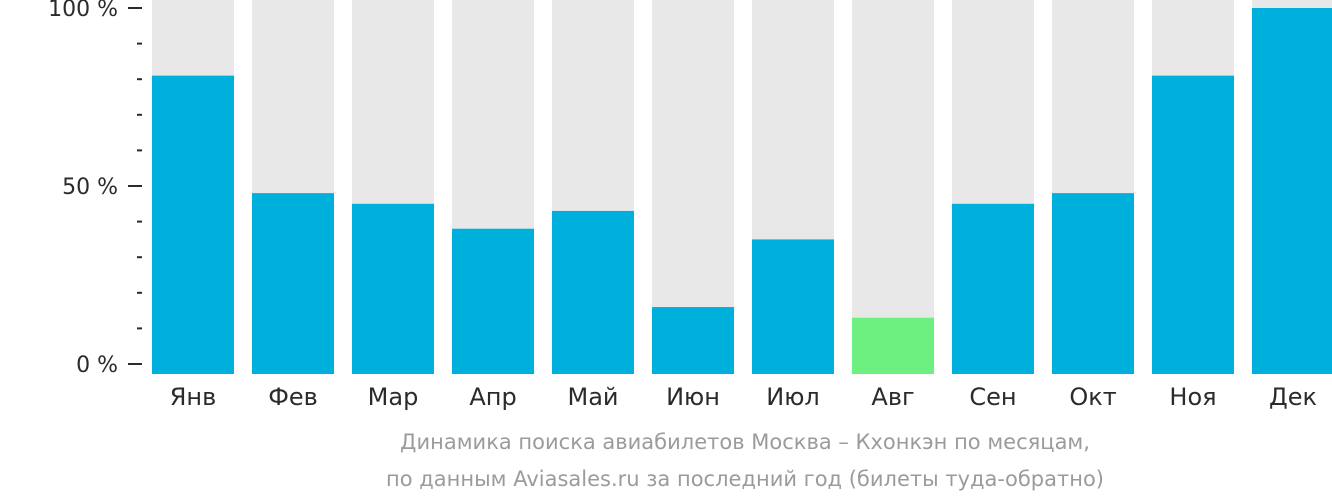 The image size is (1332, 502). What do you see at coordinates (743, 397) in the screenshot?
I see `x-axis-labels: Янв Фев Мар Апр Май Июн Июл Авг Сен Окт Ноя Дек` at bounding box center [743, 397].